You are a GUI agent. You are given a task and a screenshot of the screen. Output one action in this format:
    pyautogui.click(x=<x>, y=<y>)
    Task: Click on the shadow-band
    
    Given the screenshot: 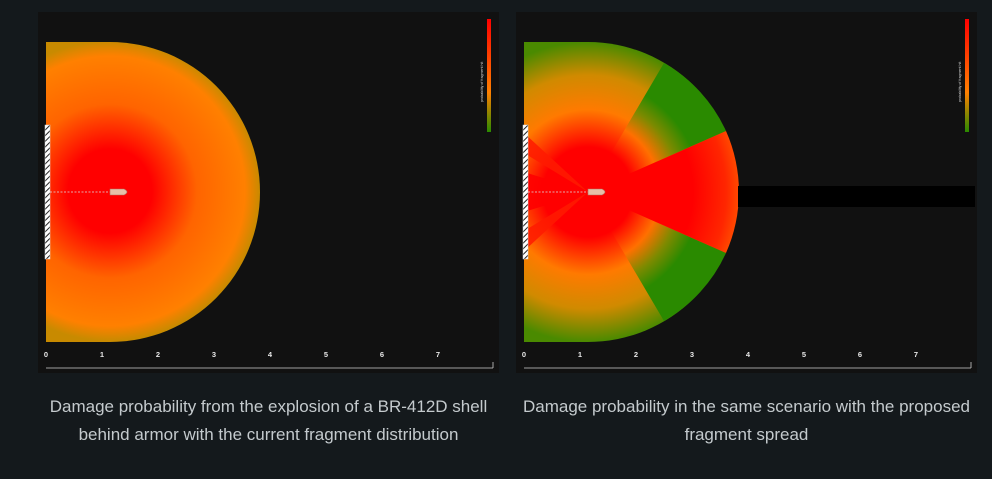 What is the action you would take?
    pyautogui.click(x=856, y=196)
    